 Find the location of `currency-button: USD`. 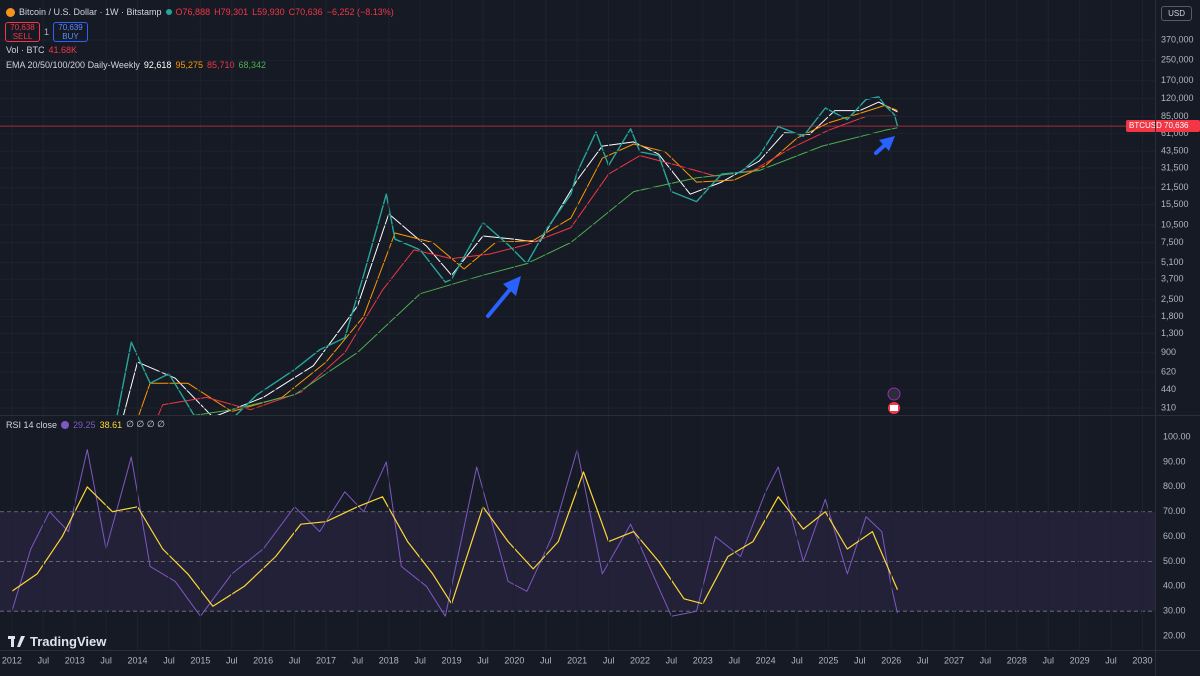

currency-button: USD is located at coordinates (1176, 13).